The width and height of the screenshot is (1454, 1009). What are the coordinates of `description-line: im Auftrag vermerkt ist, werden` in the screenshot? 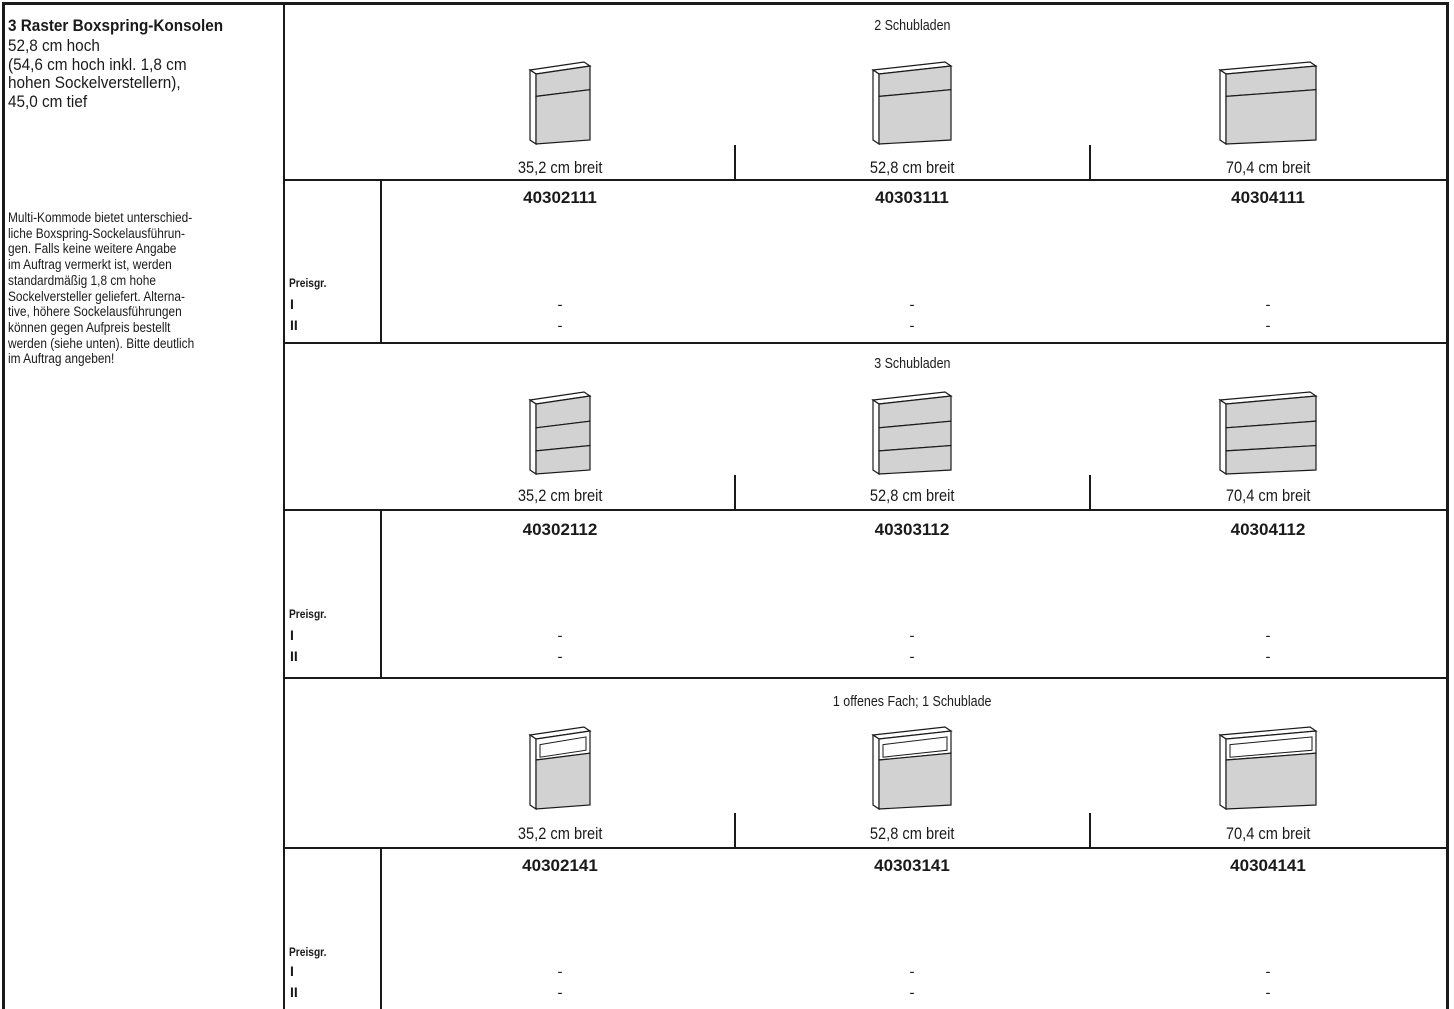 It's located at (90, 265).